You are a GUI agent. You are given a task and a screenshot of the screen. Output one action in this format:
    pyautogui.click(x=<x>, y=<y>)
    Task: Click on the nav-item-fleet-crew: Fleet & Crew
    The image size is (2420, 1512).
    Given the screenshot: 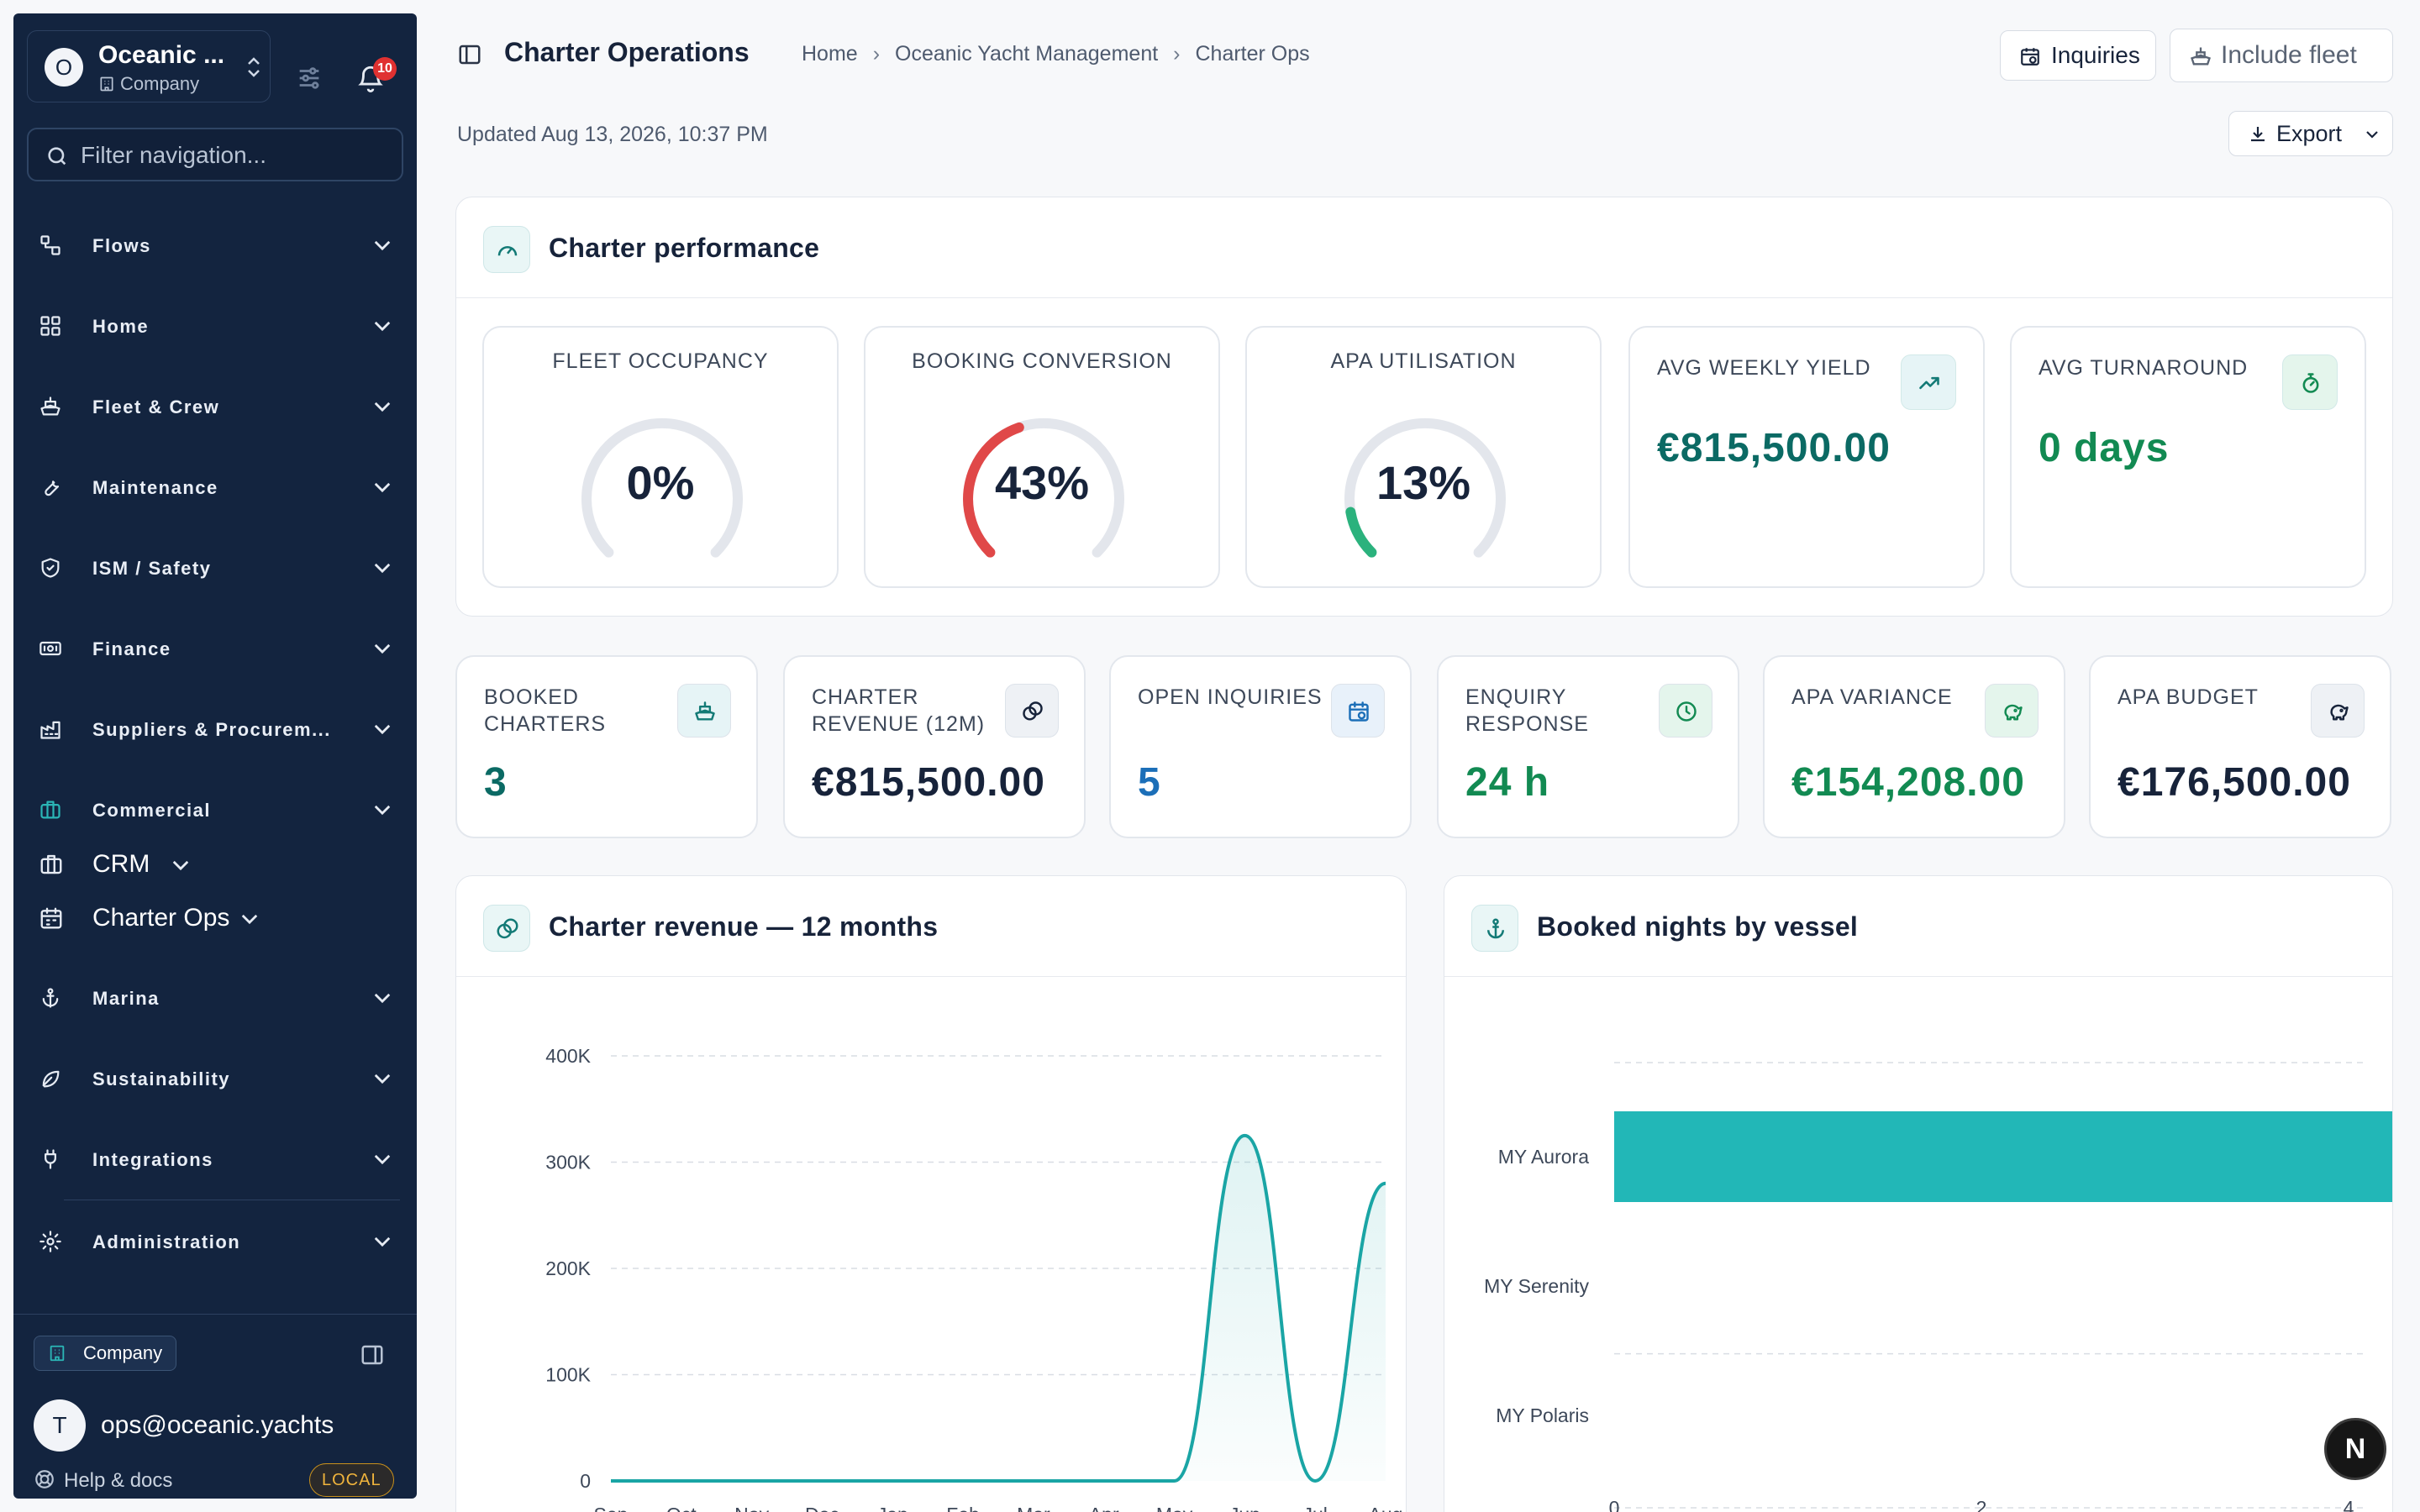 What is the action you would take?
    pyautogui.click(x=215, y=406)
    